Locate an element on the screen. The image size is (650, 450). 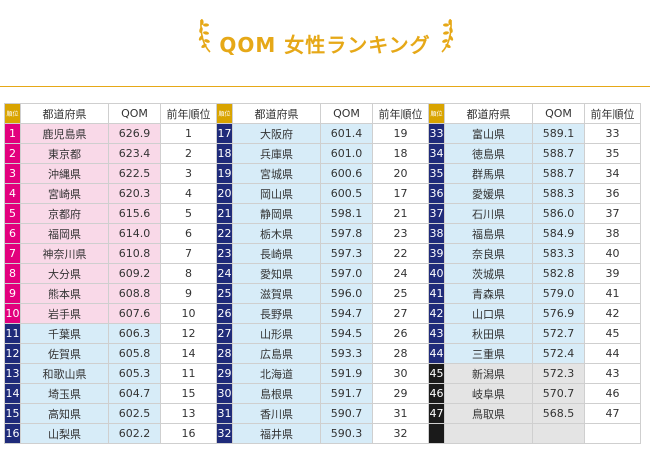
prefecture-cell: 栃木県 is located at coordinates (276, 233).